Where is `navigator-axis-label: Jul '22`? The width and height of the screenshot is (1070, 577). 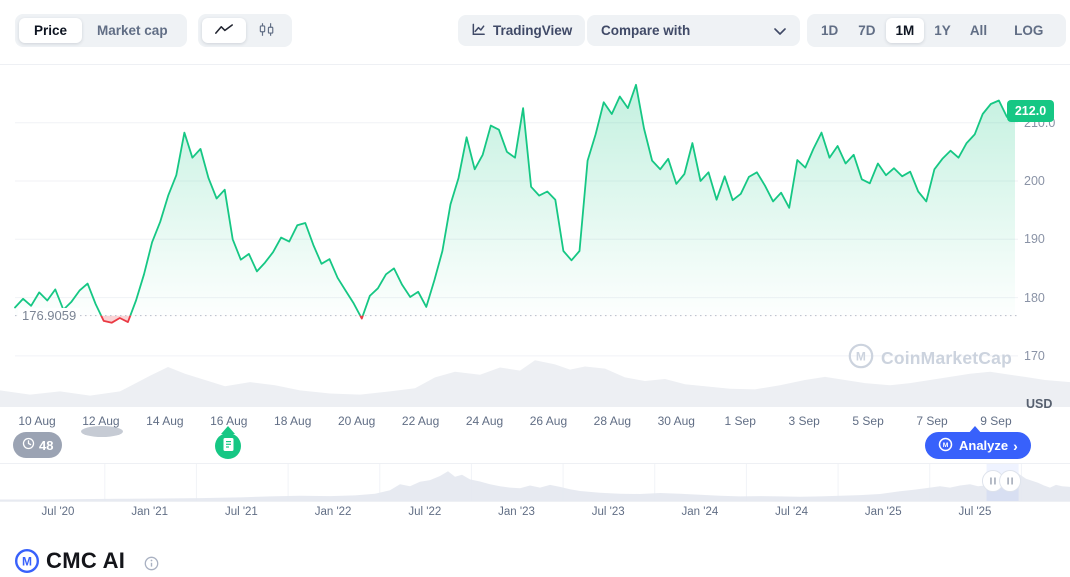 navigator-axis-label: Jul '22 is located at coordinates (425, 512).